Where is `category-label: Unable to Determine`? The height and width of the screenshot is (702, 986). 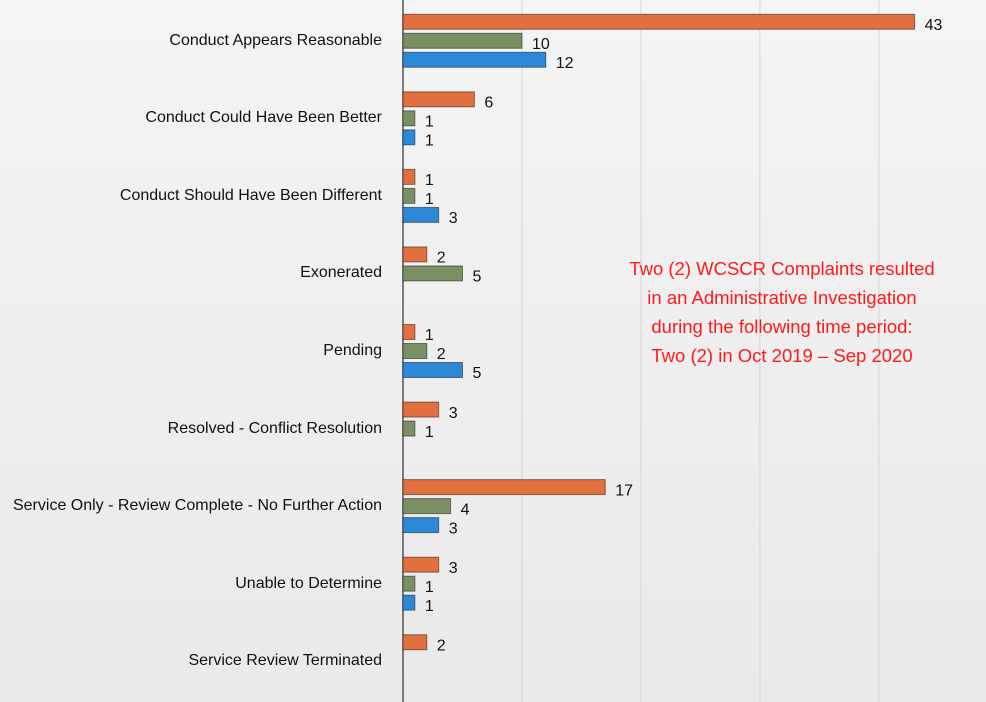
category-label: Unable to Determine is located at coordinates (308, 583).